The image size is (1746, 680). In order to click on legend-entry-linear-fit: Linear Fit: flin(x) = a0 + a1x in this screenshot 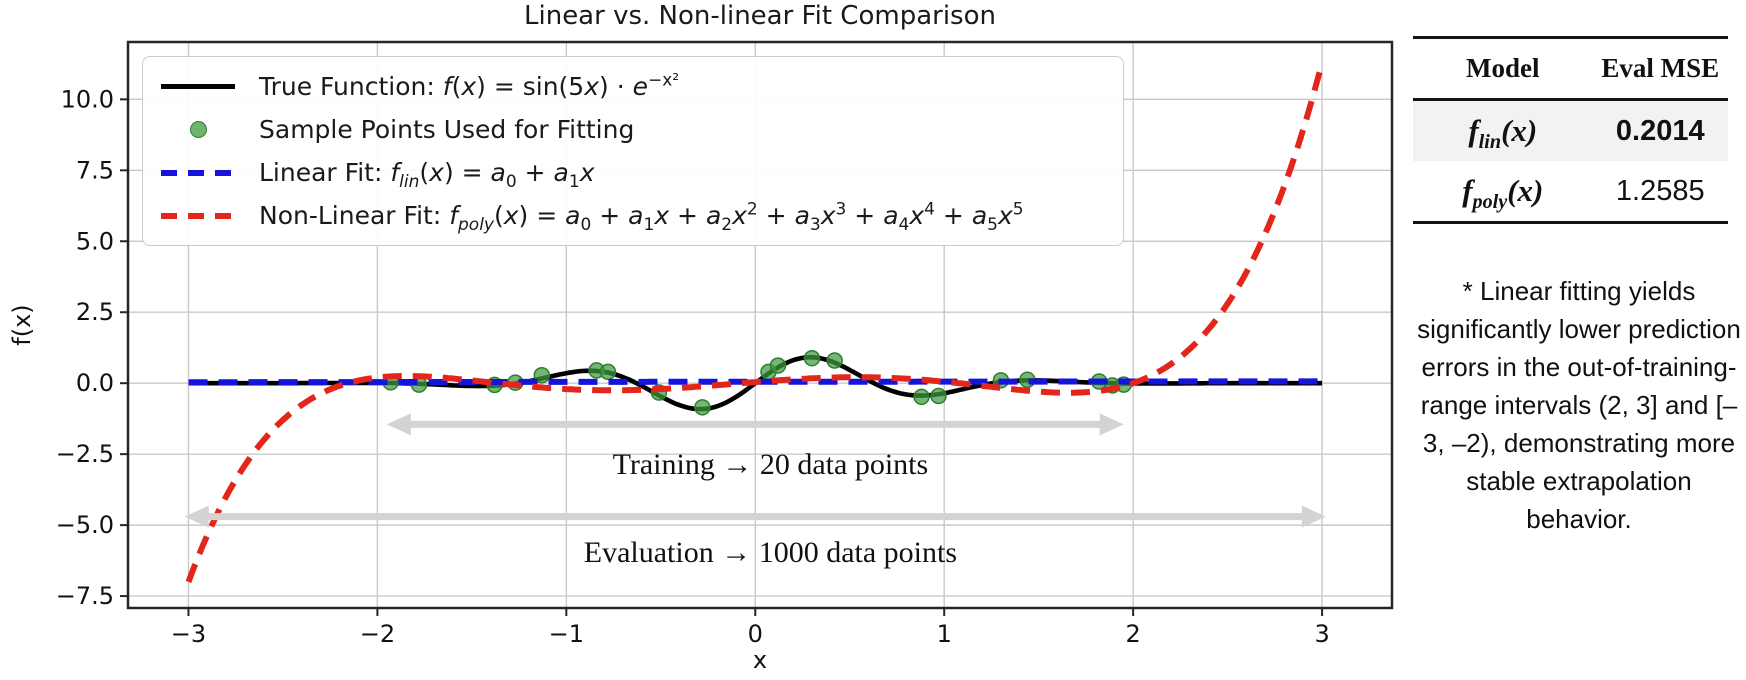, I will do `click(633, 172)`.